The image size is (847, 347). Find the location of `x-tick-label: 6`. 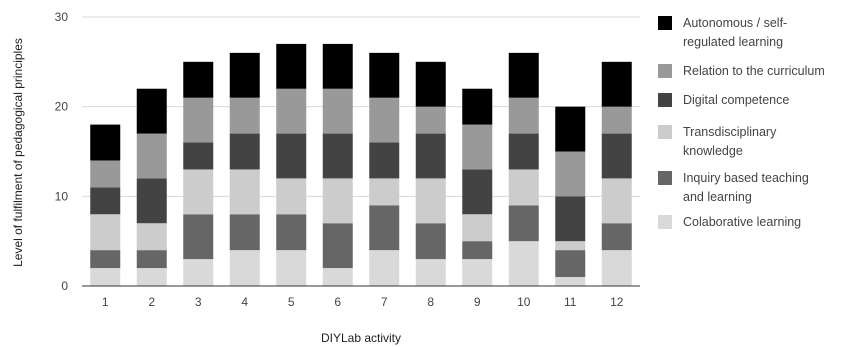

x-tick-label: 6 is located at coordinates (337, 302).